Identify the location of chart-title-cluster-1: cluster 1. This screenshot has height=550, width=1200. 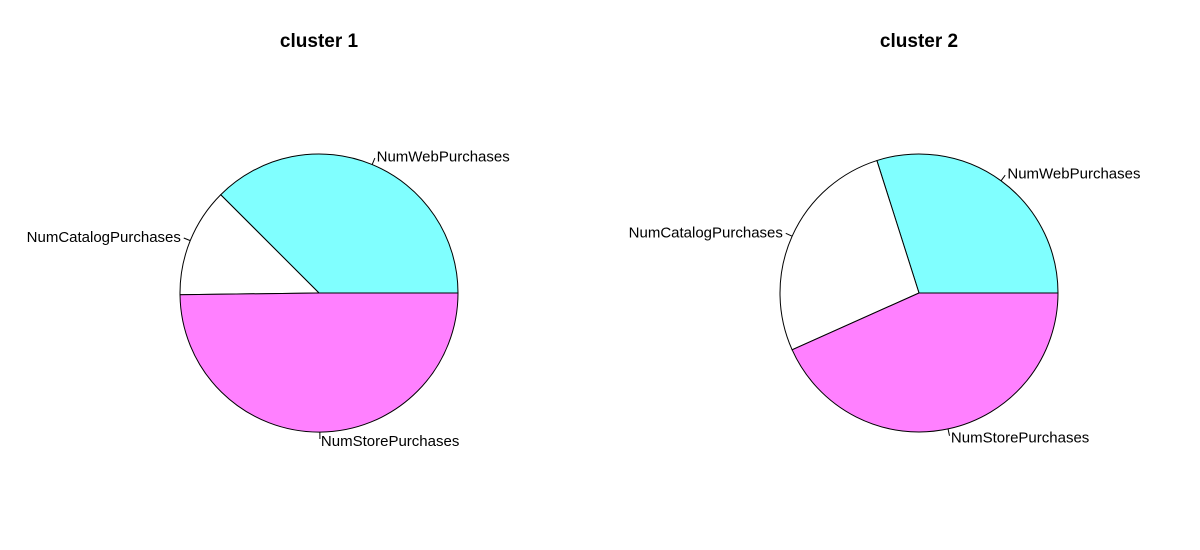
(319, 41).